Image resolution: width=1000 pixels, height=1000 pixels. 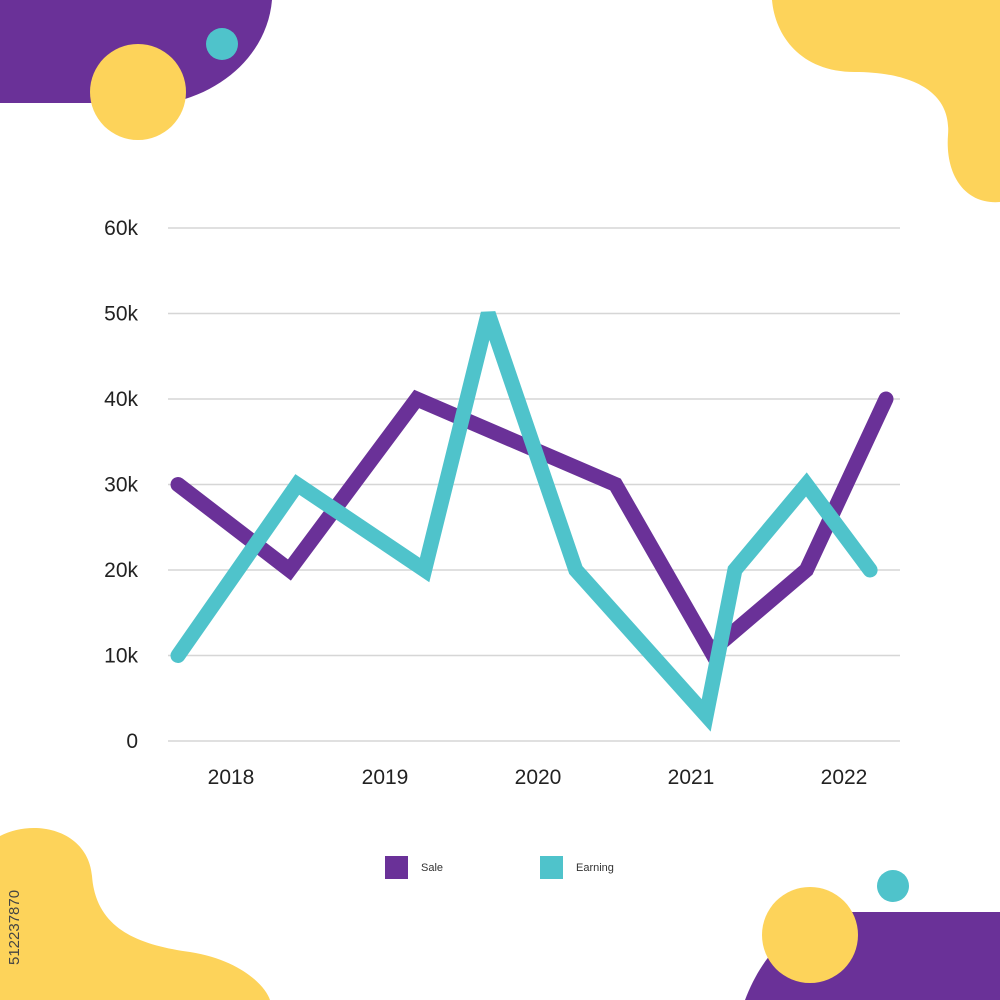 What do you see at coordinates (135, 914) in the screenshot?
I see `bottom-left-yellow-blob` at bounding box center [135, 914].